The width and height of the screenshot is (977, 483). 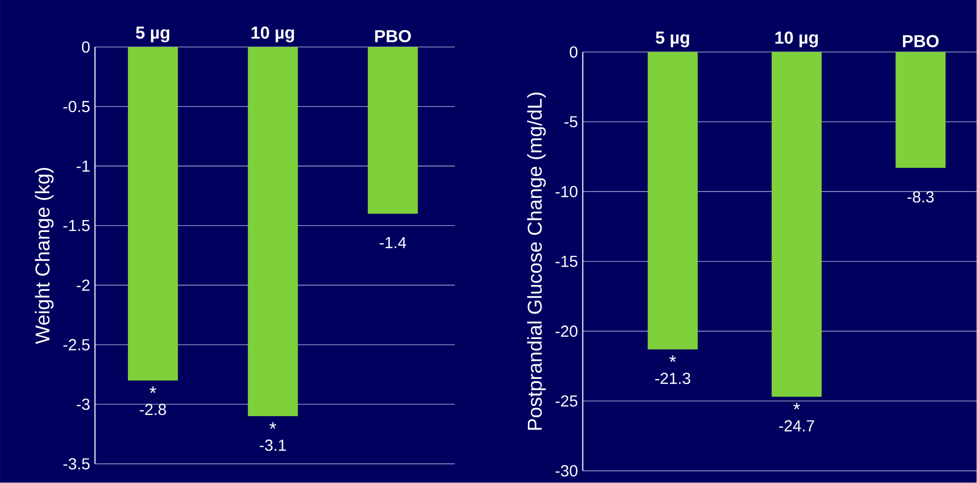 I want to click on data-label: -3.1, so click(x=273, y=445).